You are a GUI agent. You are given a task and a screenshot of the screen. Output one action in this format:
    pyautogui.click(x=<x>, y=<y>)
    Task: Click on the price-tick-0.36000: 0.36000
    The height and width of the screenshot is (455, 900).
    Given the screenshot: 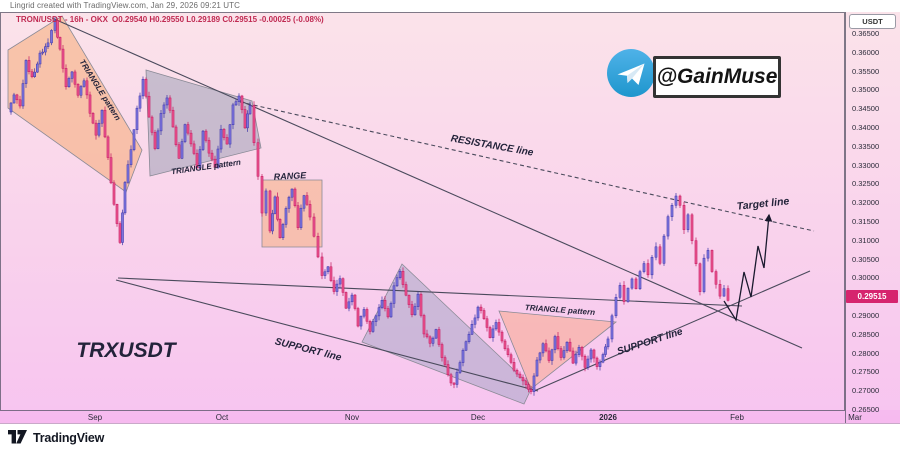 What is the action you would take?
    pyautogui.click(x=866, y=52)
    